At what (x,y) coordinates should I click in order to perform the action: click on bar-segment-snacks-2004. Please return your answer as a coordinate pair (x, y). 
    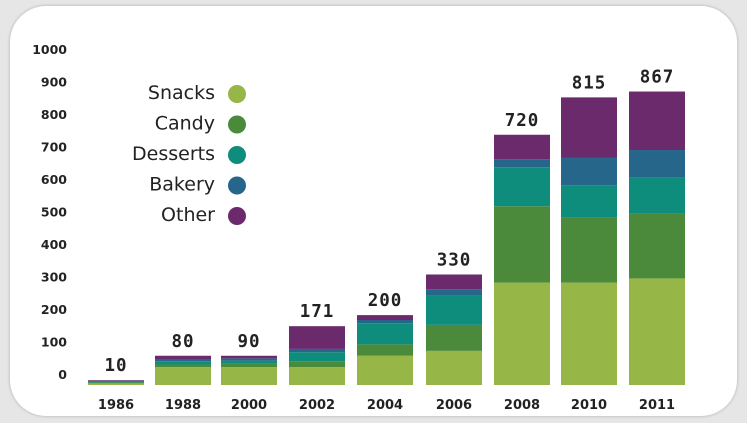
    Looking at the image, I should click on (385, 370).